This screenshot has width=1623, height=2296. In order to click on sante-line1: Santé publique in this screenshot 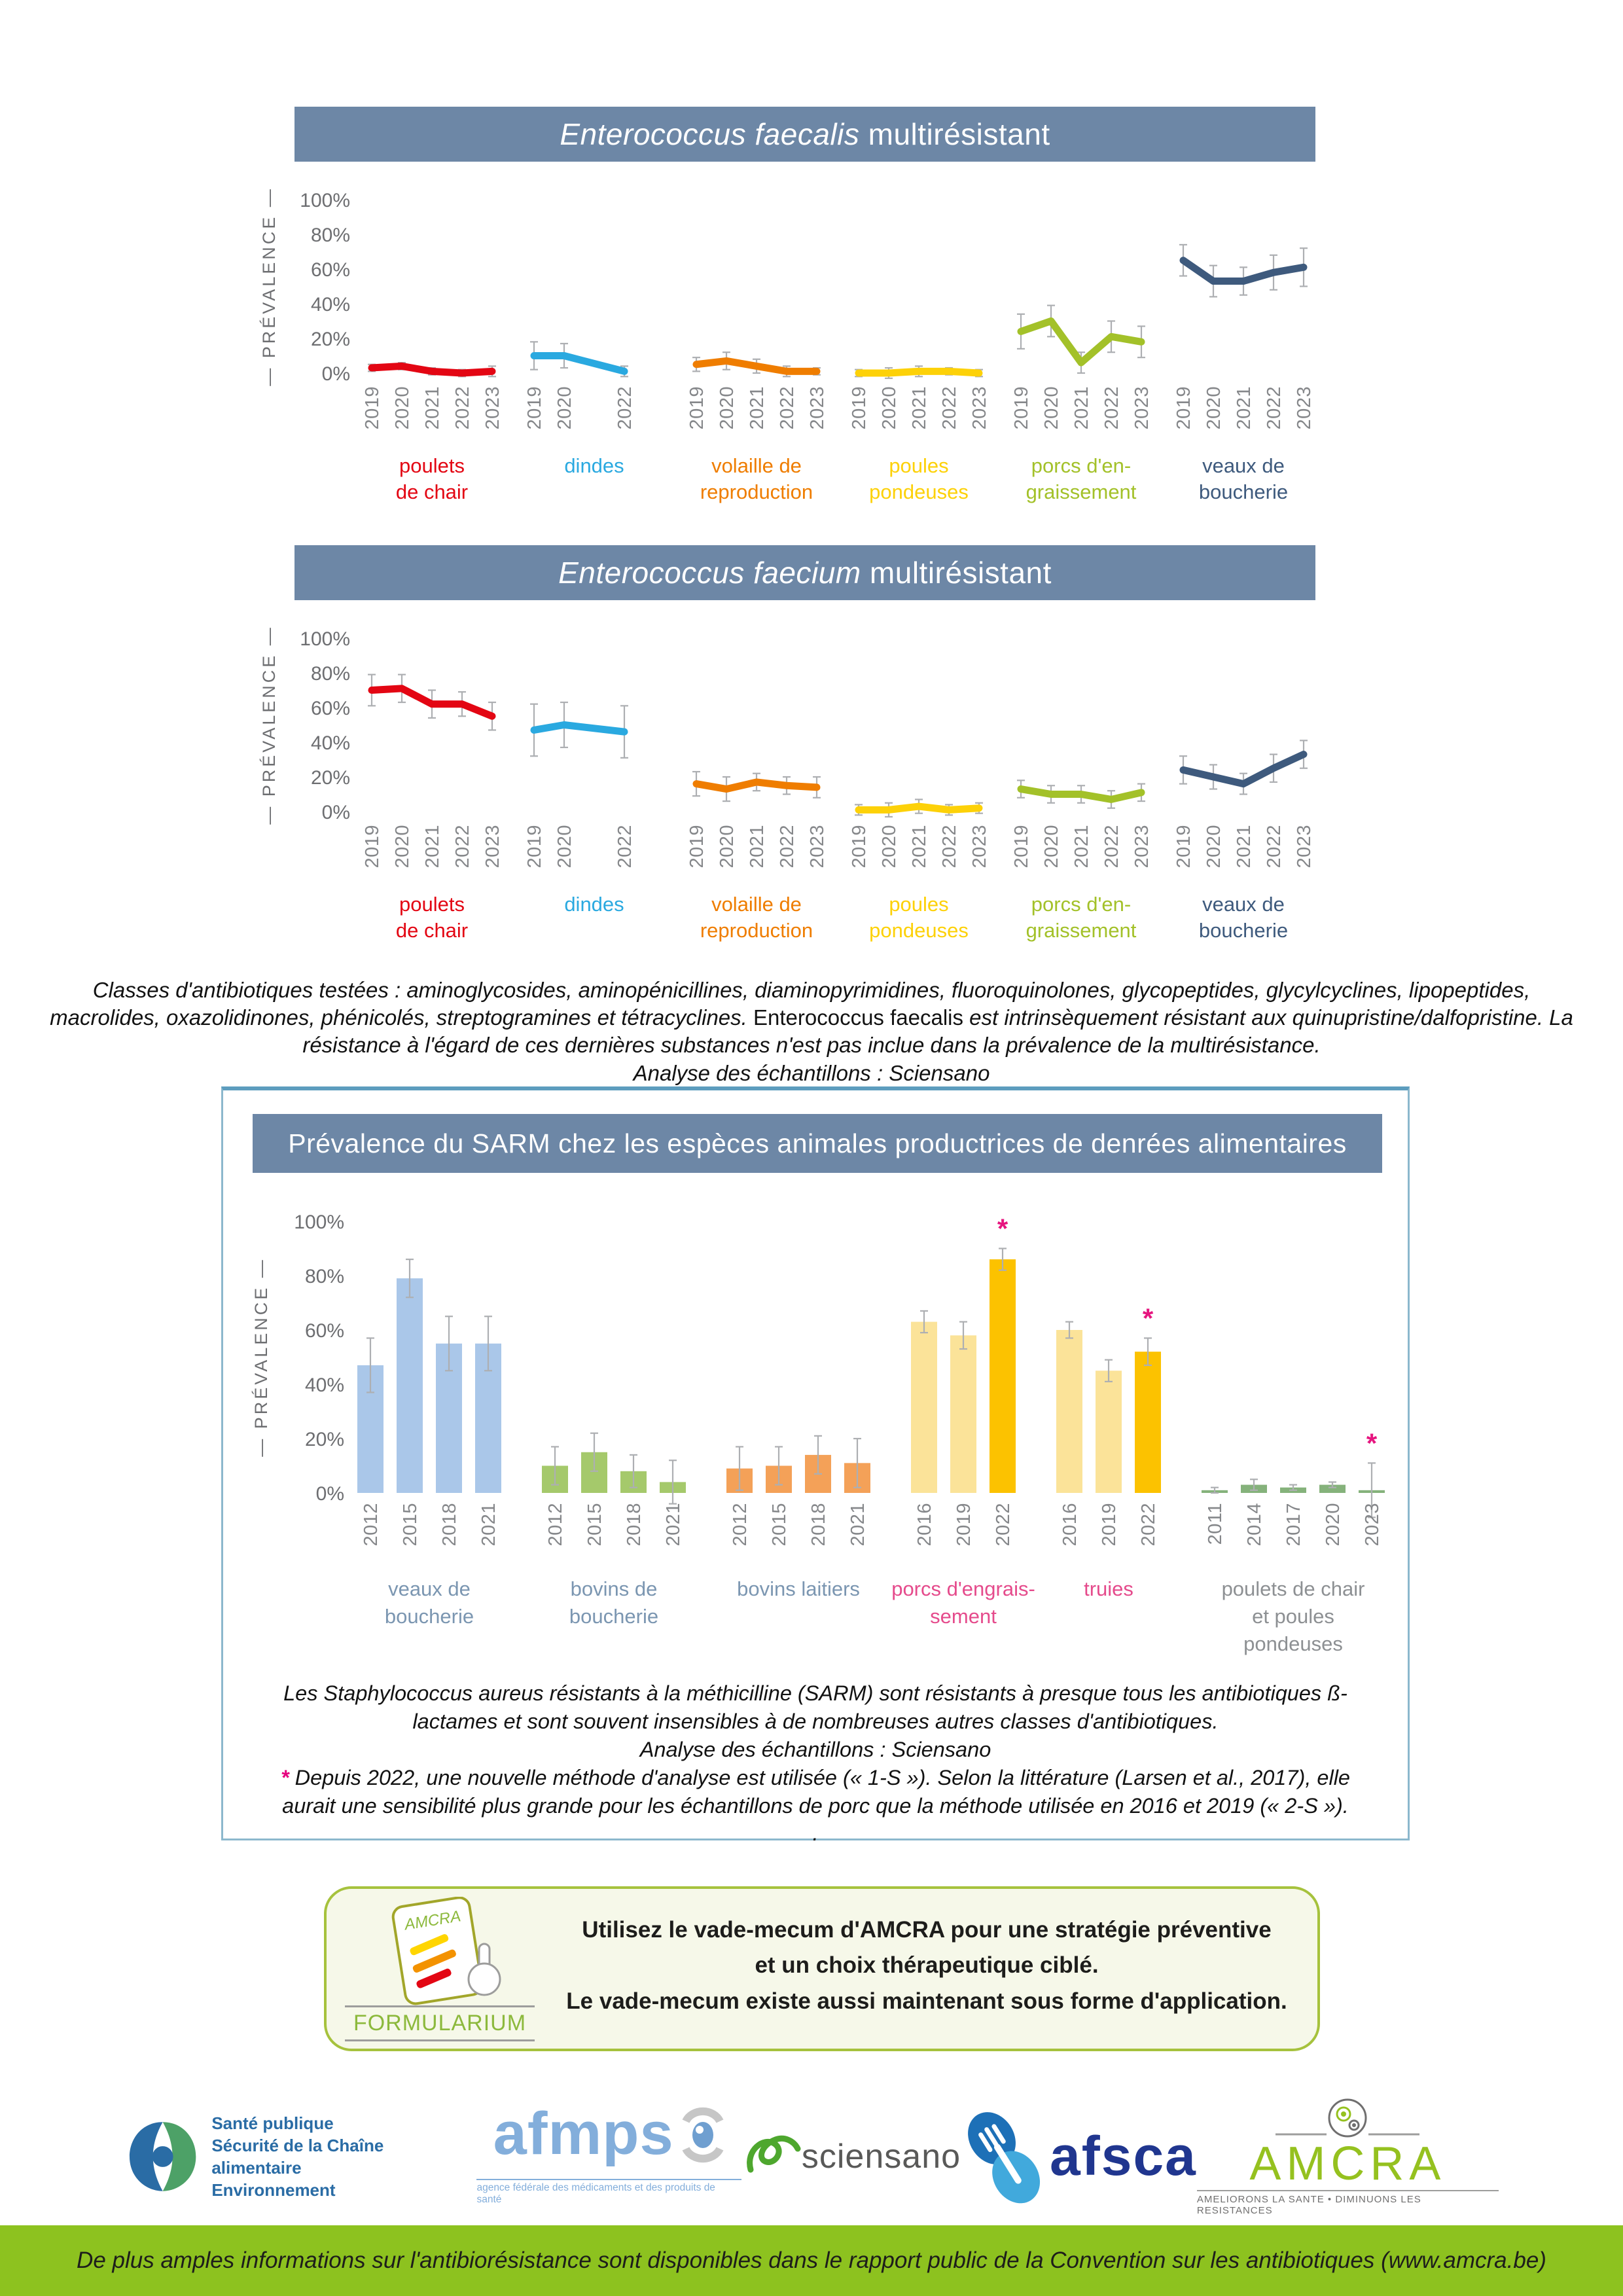, I will do `click(272, 2123)`.